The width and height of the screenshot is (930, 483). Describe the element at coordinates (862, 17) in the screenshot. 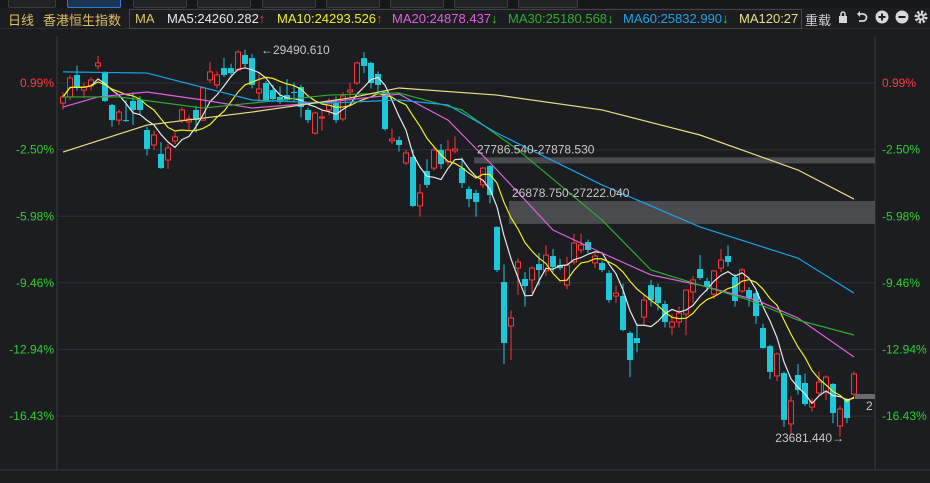

I see `undo-icon` at that location.